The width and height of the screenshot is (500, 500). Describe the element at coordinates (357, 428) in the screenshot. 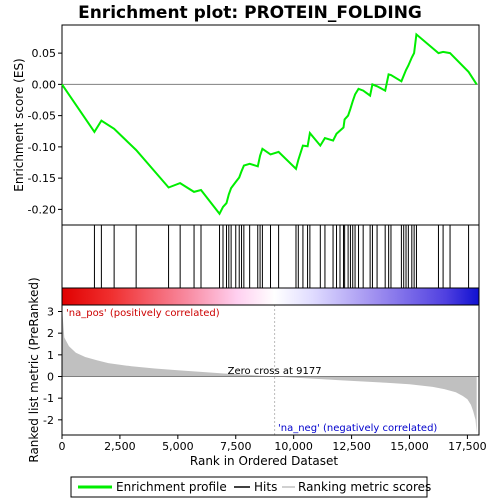

I see `negative-correlated-label: 'na_neg' (negatively correlated)` at that location.